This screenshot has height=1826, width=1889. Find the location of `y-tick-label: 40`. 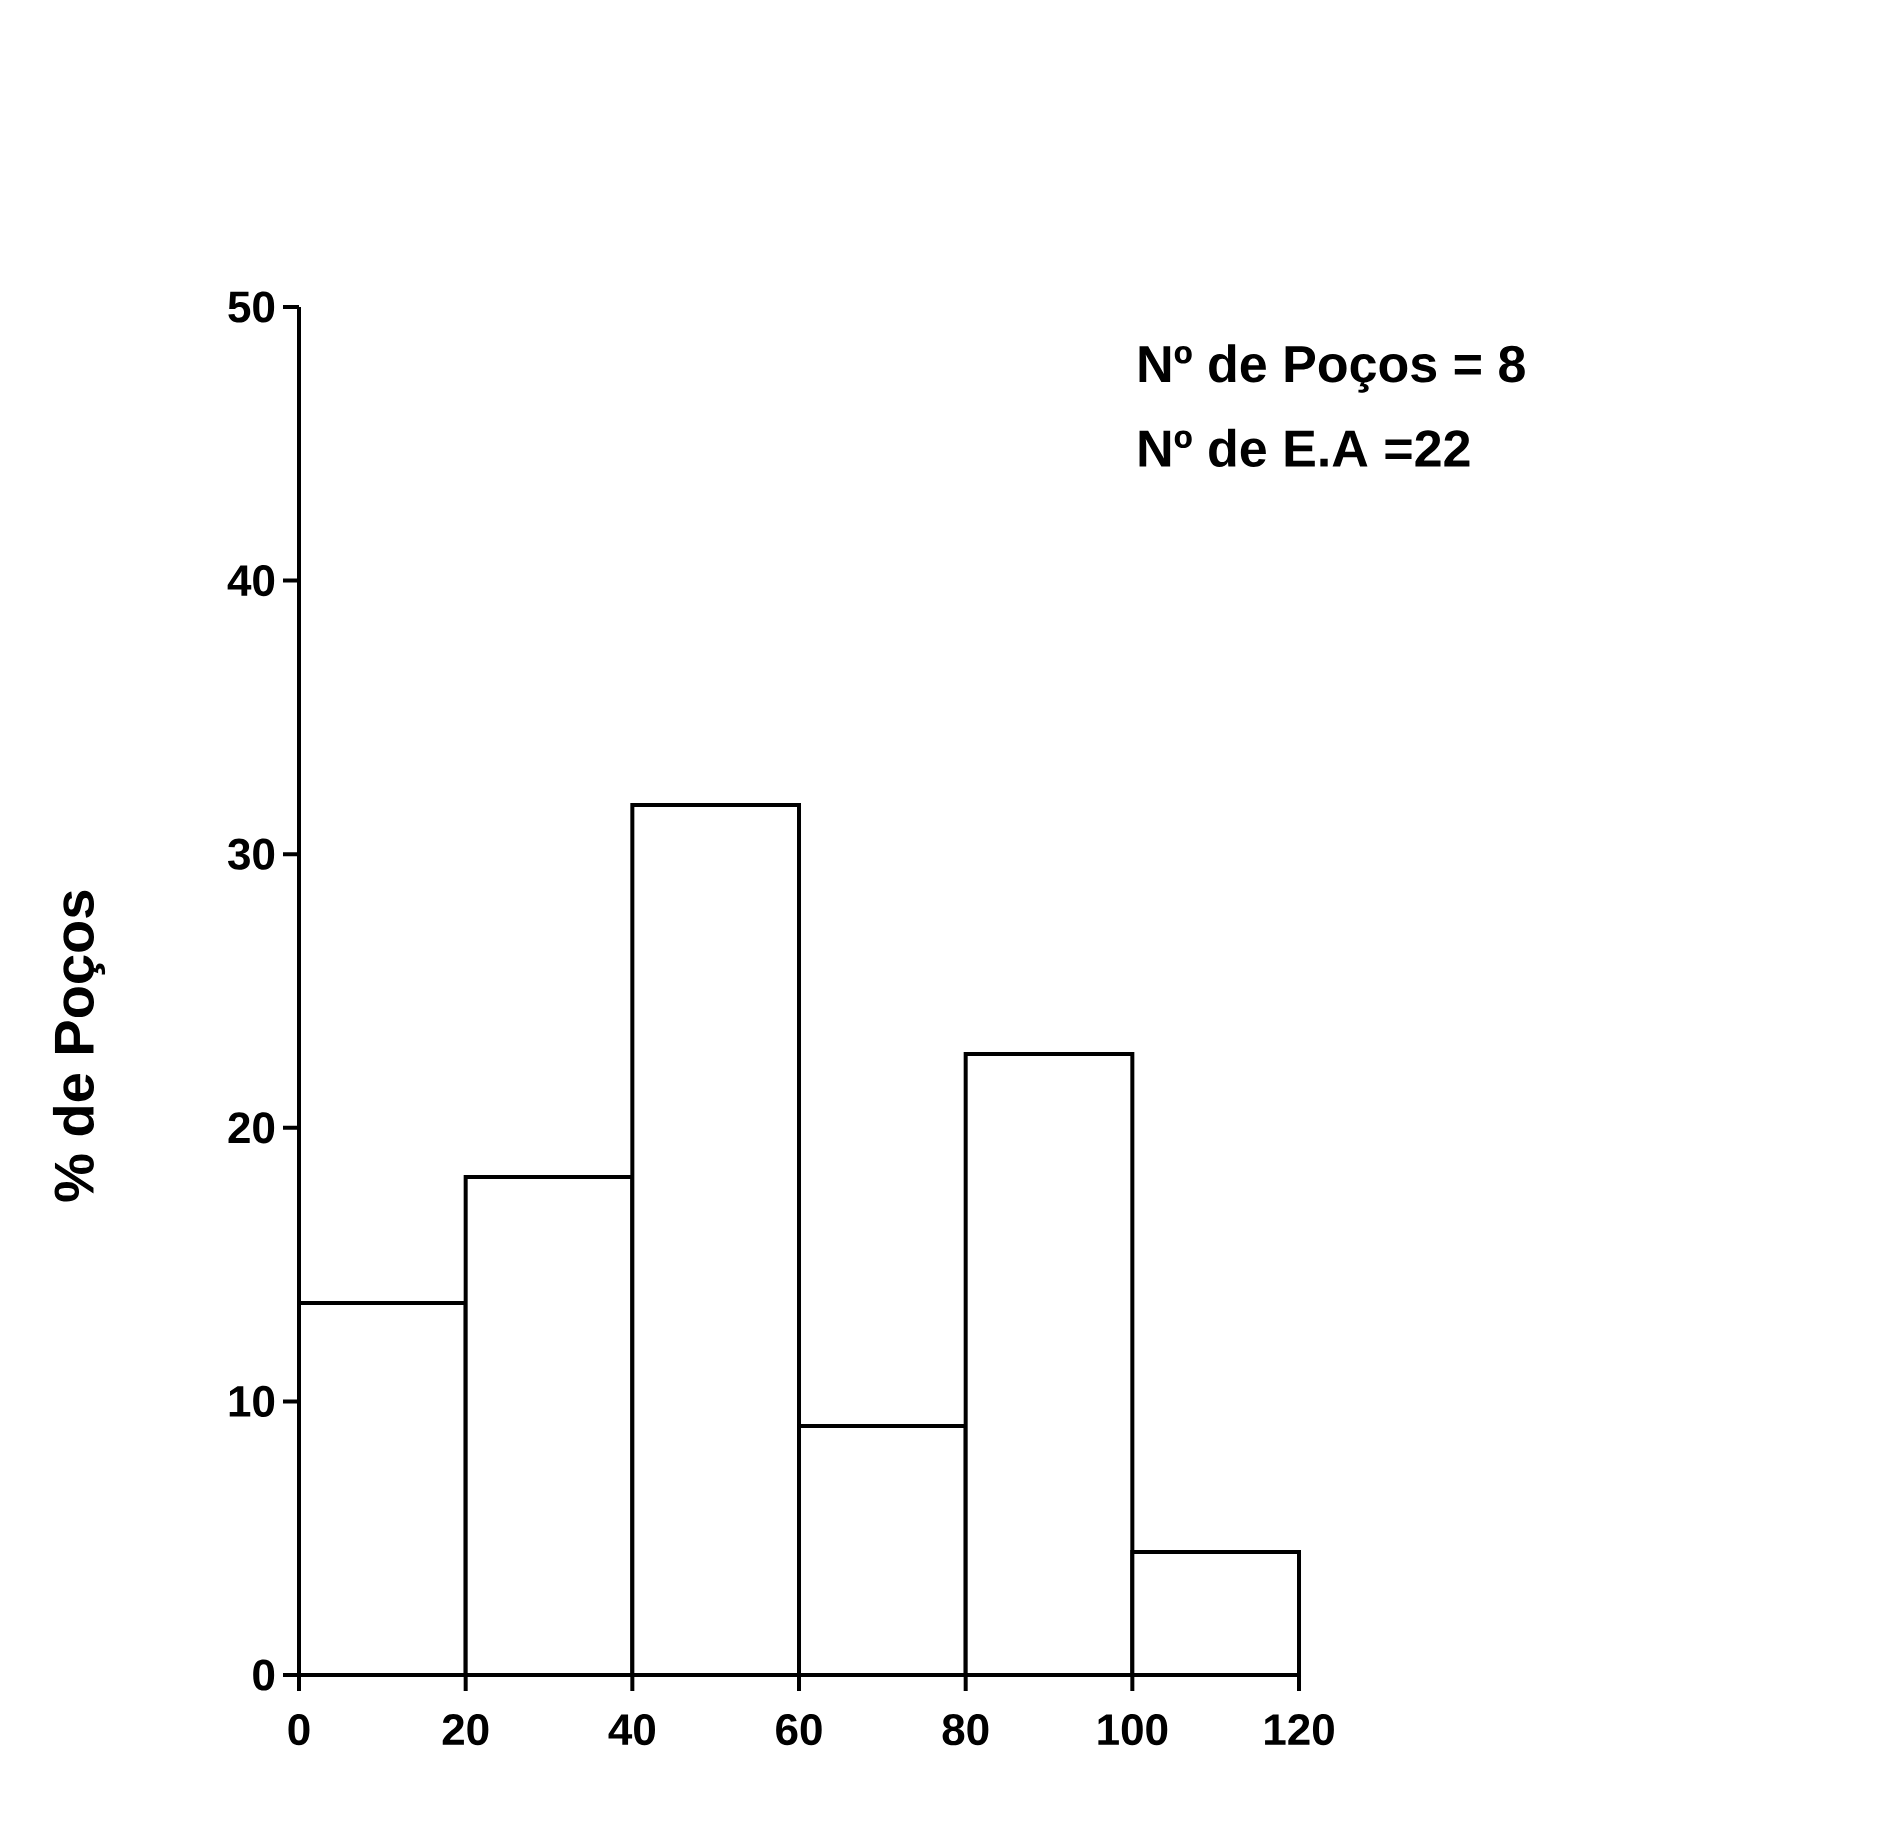

y-tick-label: 40 is located at coordinates (251, 581).